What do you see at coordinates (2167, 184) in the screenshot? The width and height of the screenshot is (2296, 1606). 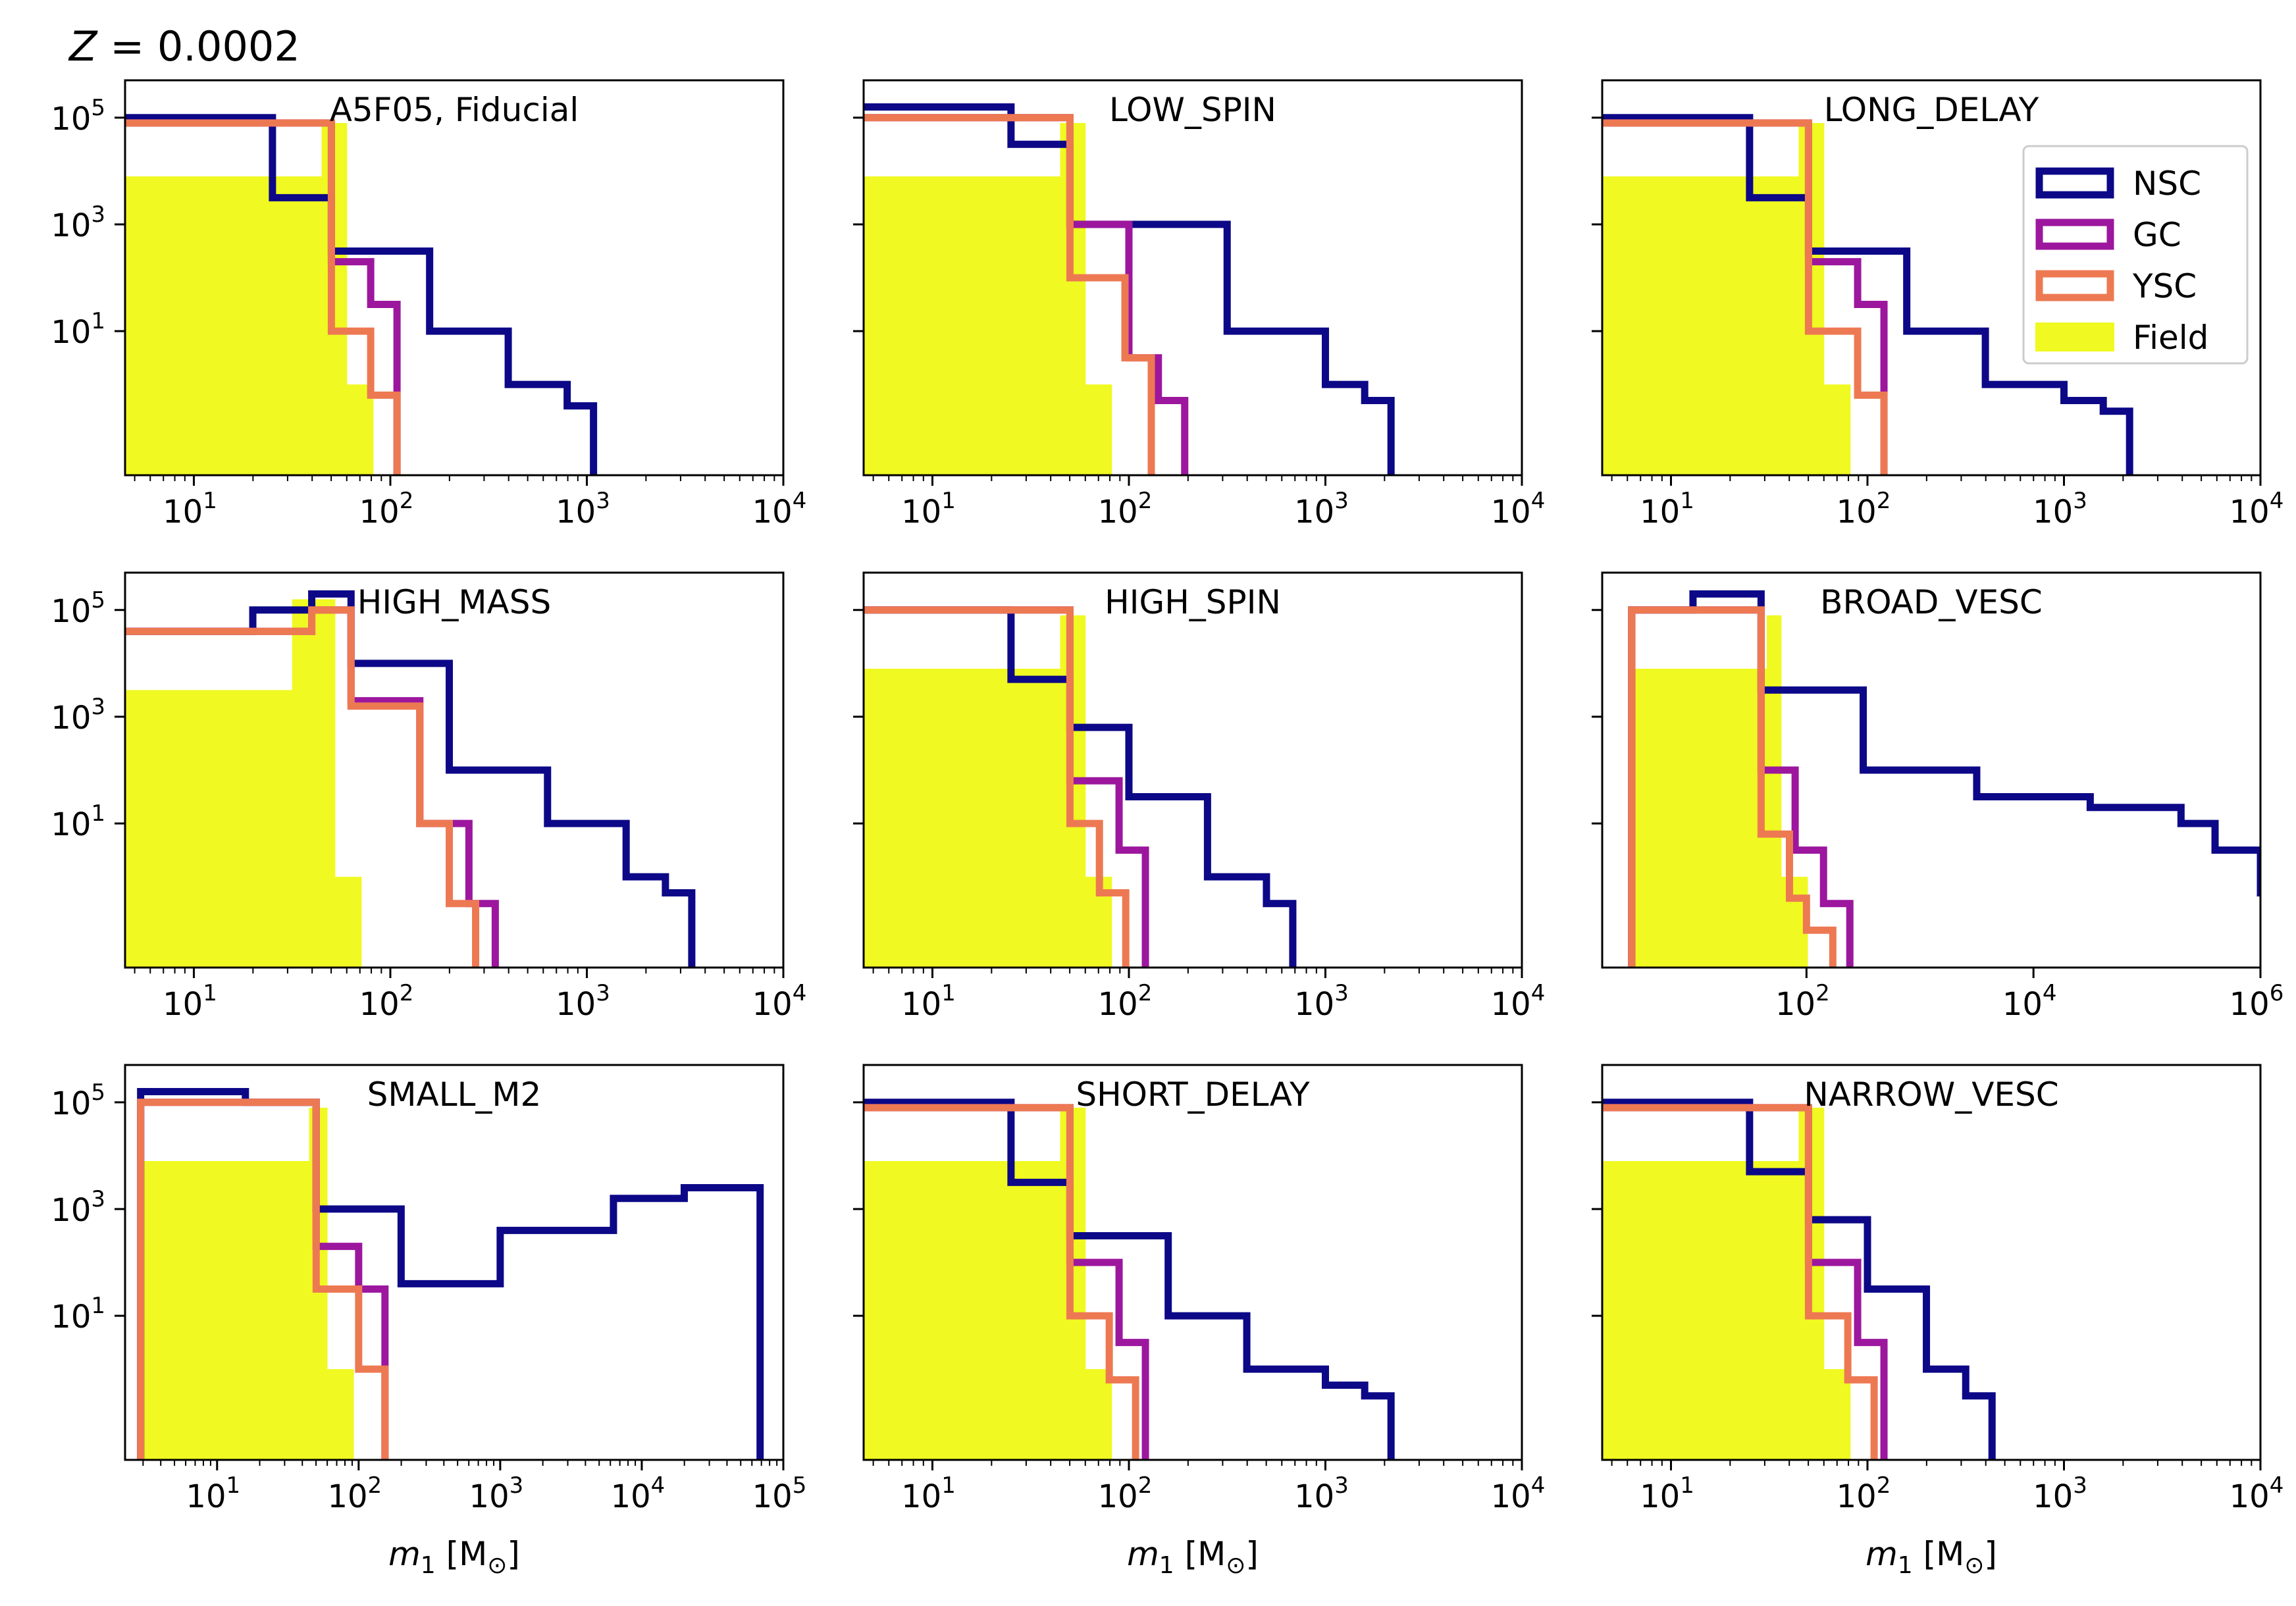 I see `legend-label-nsc: NSC` at bounding box center [2167, 184].